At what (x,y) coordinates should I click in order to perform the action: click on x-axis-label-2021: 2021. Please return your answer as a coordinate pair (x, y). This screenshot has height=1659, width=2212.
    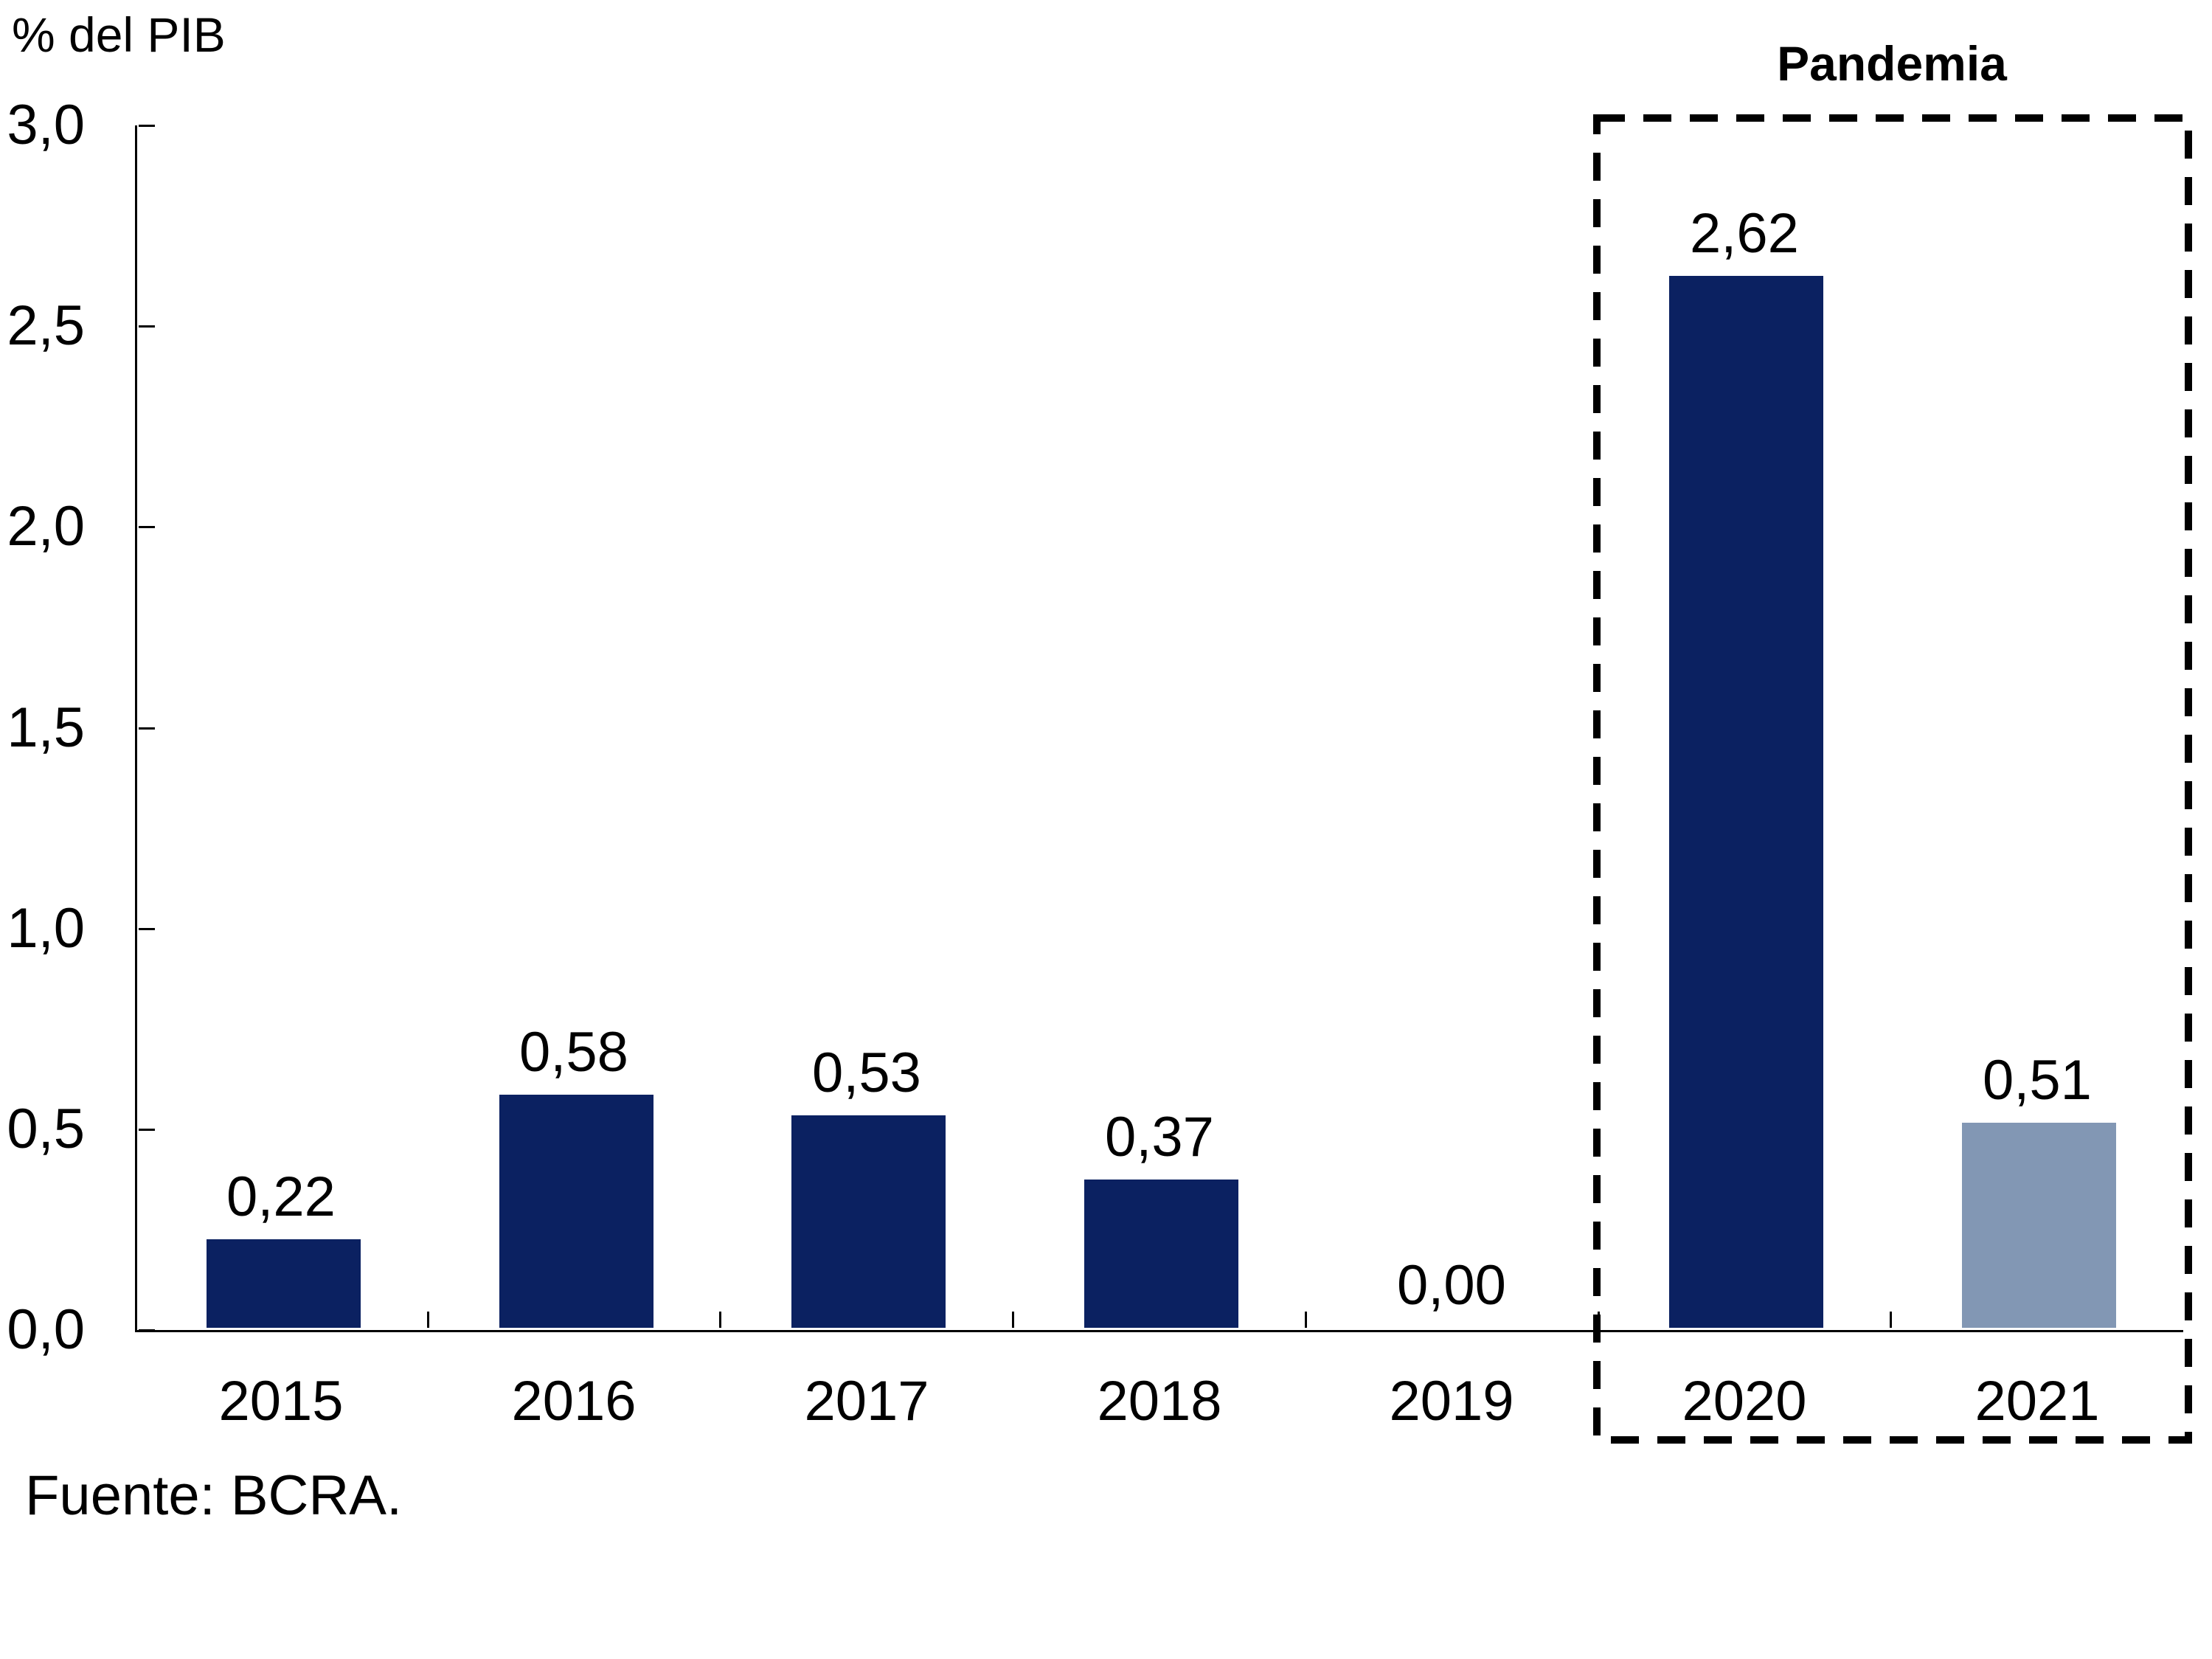
    Looking at the image, I should click on (2037, 1401).